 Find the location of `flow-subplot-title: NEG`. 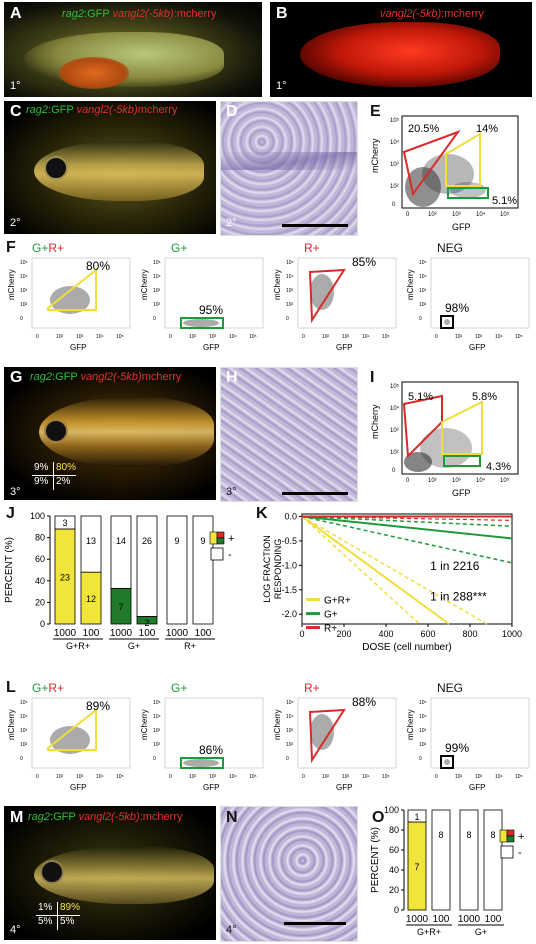

flow-subplot-title: NEG is located at coordinates (450, 248).